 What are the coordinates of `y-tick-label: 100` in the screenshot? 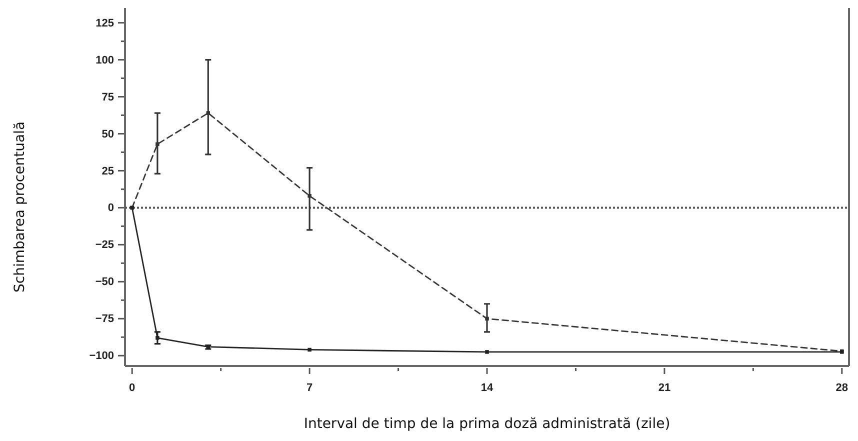 It's located at (105, 60).